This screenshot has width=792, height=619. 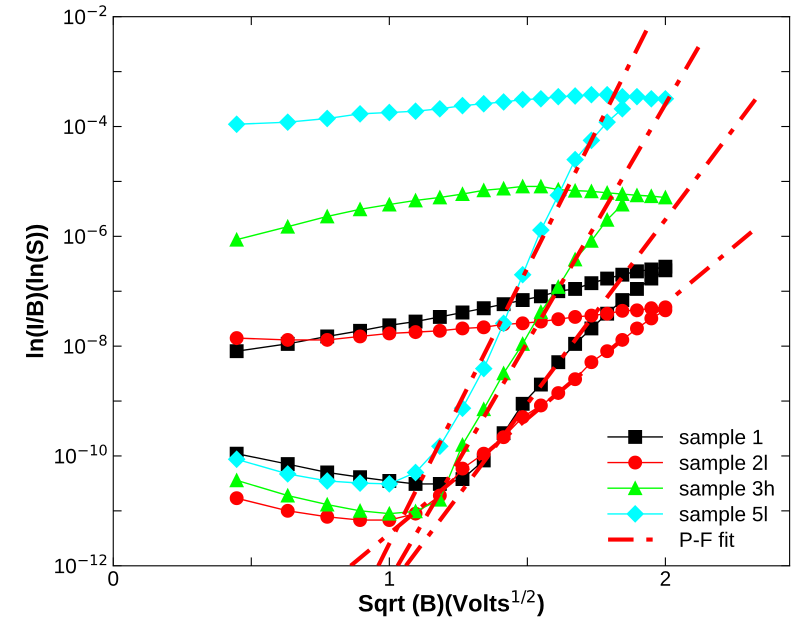 I want to click on x-tick-label: 0, so click(x=113, y=578).